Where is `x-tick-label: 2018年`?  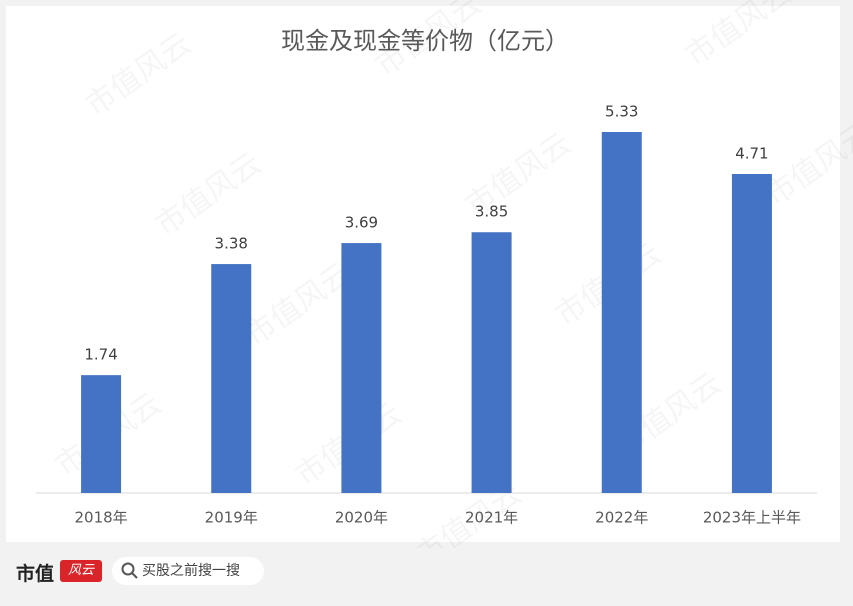 x-tick-label: 2018年 is located at coordinates (100, 518).